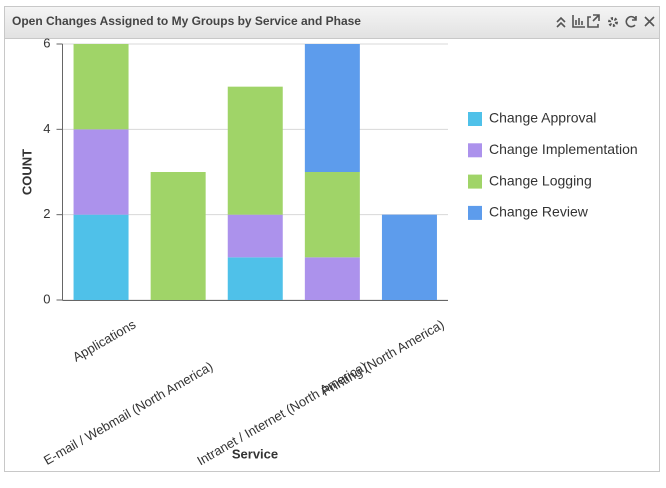  What do you see at coordinates (561, 22) in the screenshot?
I see `collapse-icon` at bounding box center [561, 22].